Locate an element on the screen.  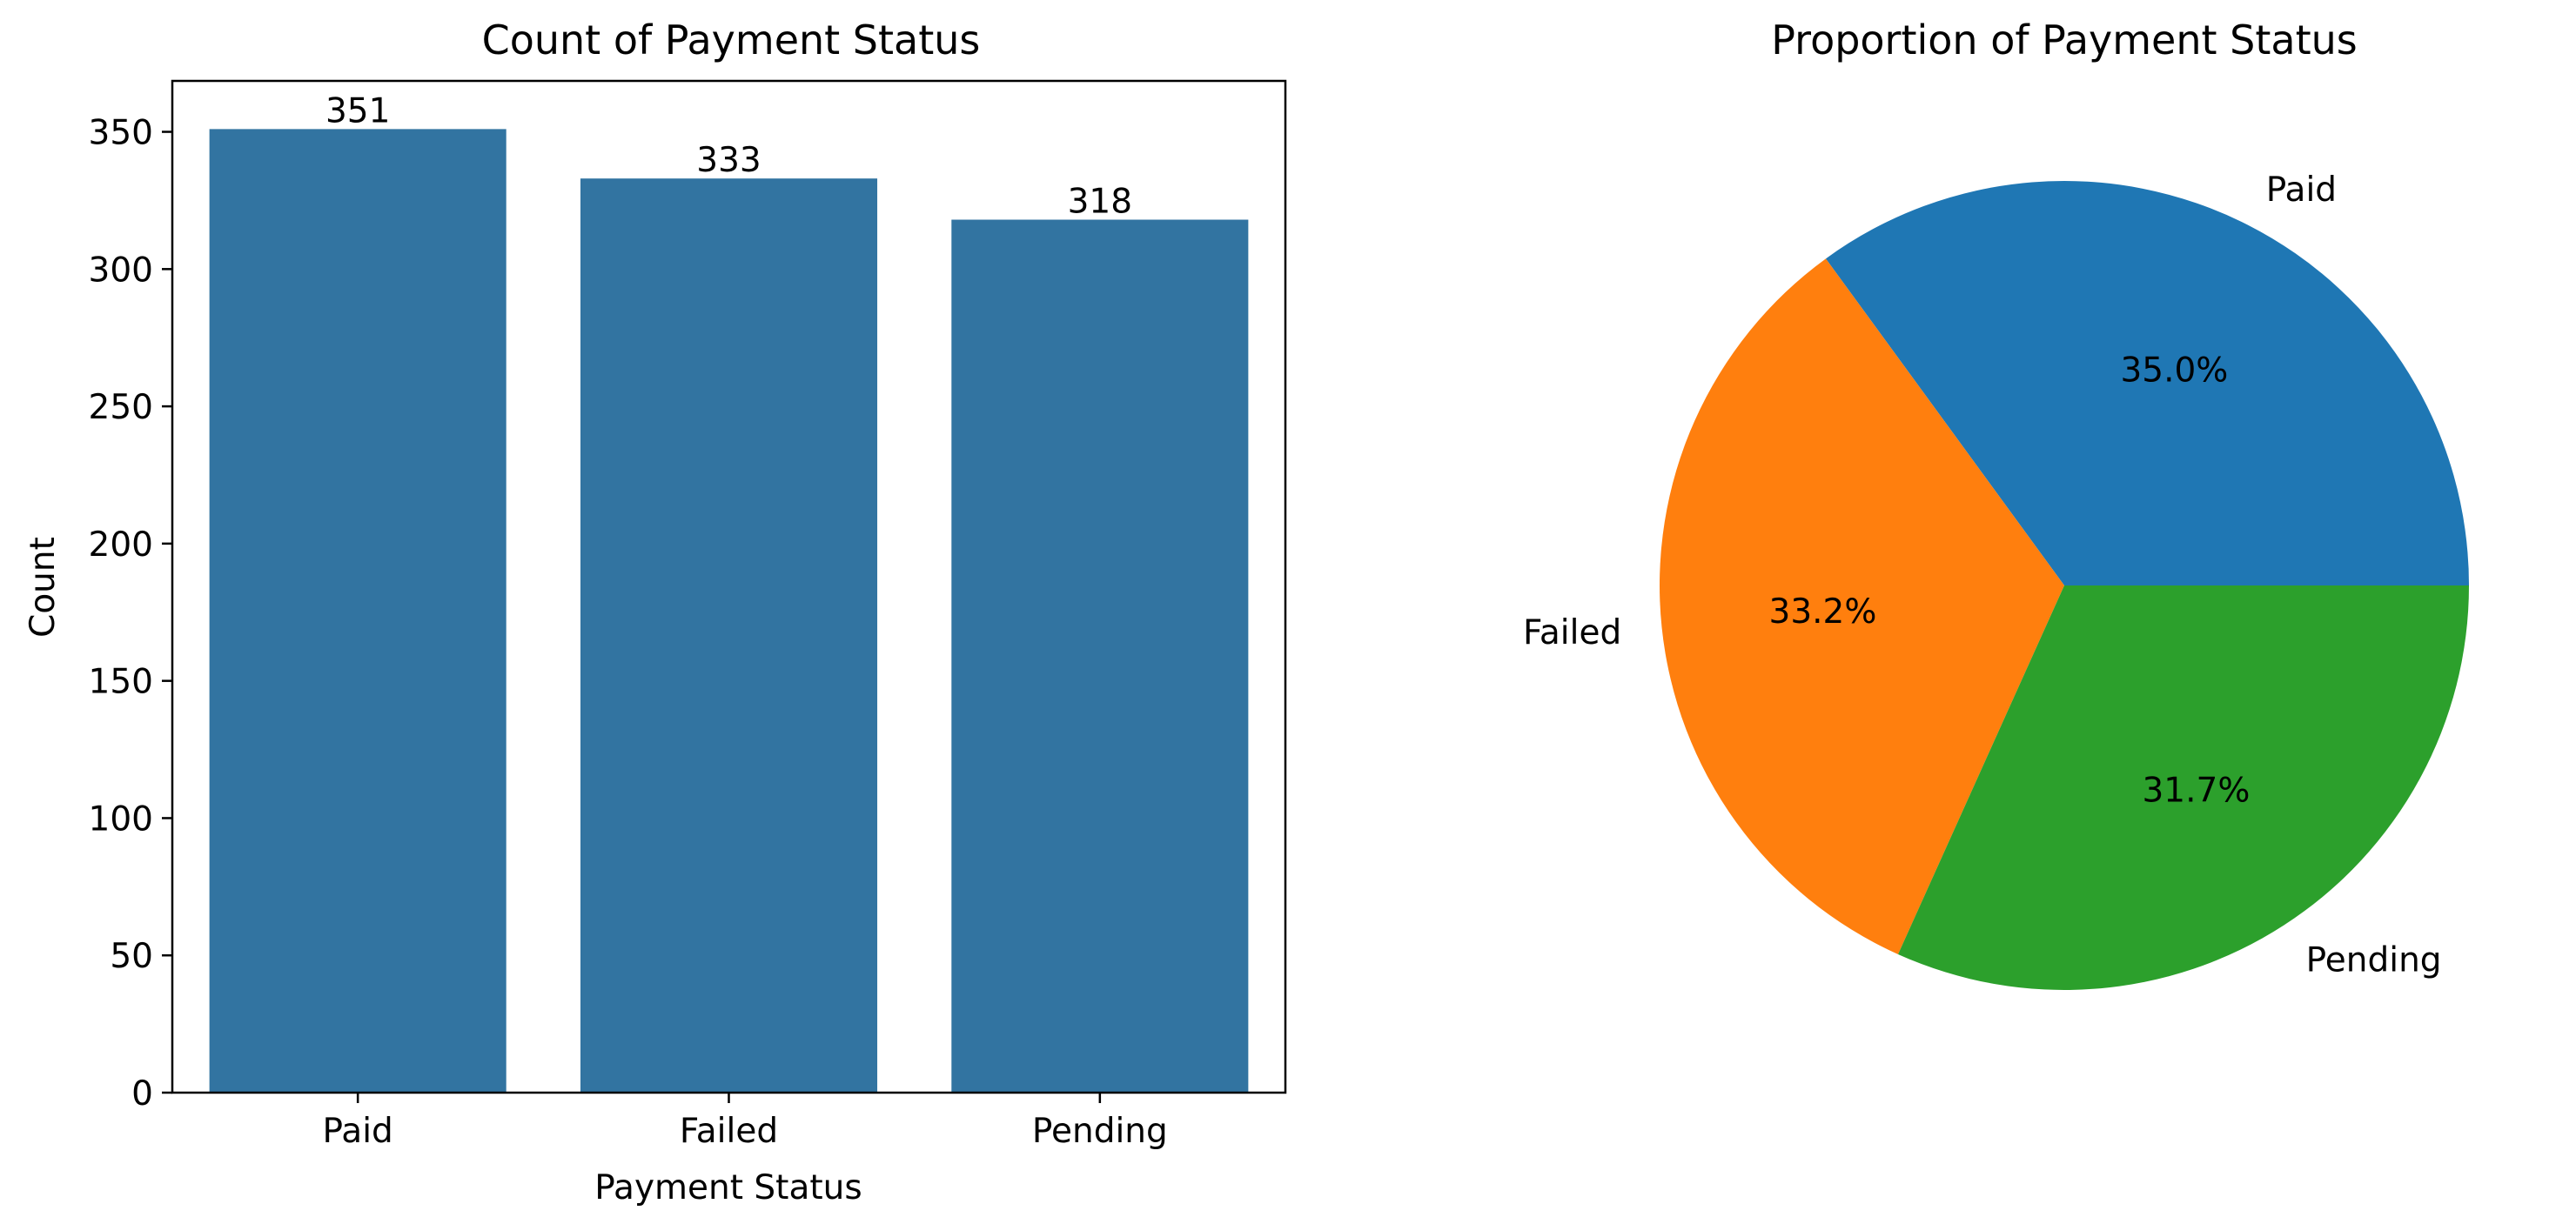
y-tick-label: 100 is located at coordinates (121, 819).